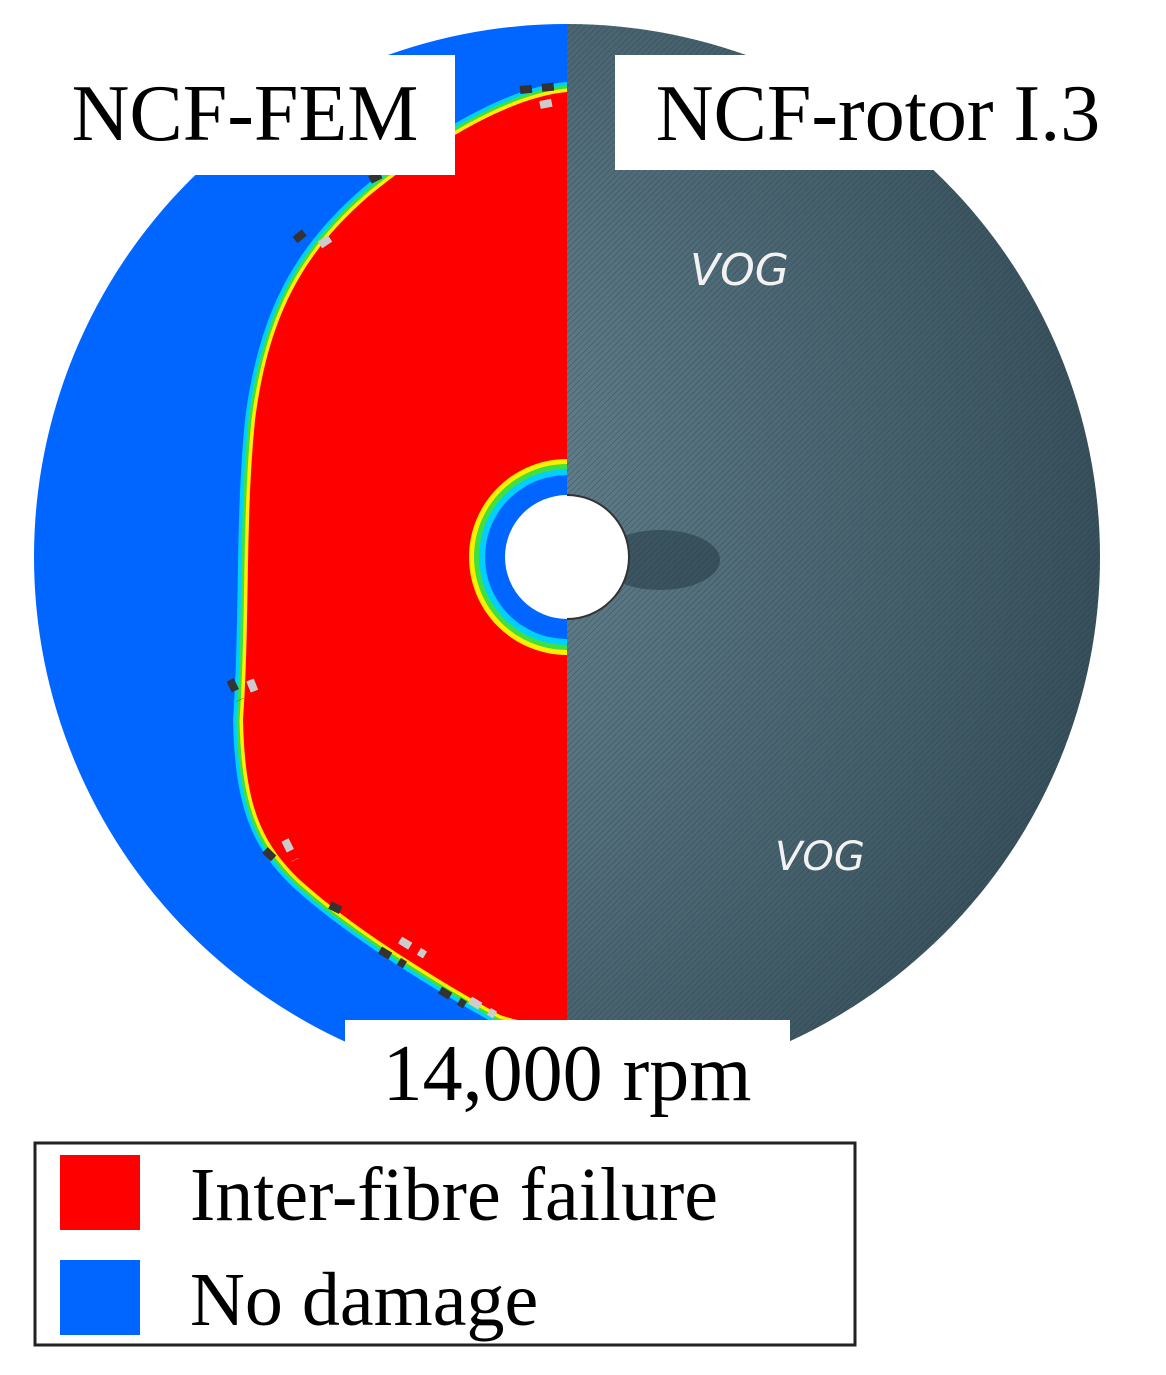 This screenshot has height=1375, width=1166. I want to click on right-title: NCF-rotor I.3, so click(878, 114).